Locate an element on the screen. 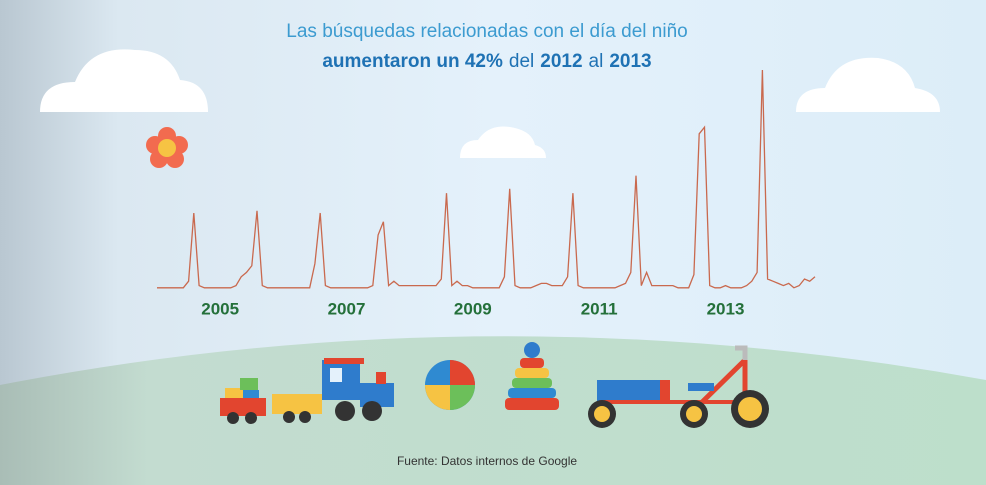  subtitle: aumentaron un 42% del 2012 al 2013 is located at coordinates (486, 61).